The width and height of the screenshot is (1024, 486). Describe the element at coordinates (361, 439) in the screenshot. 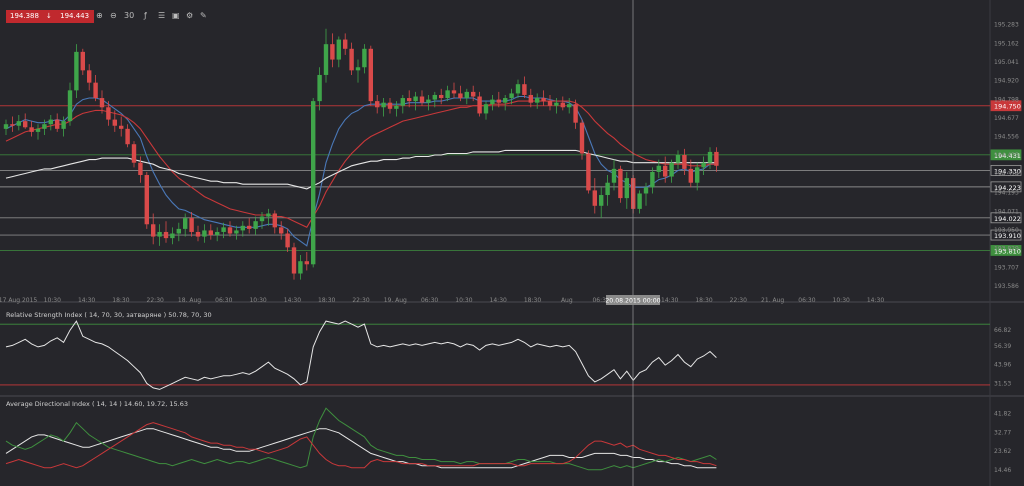

I see `adx-line-green` at that location.